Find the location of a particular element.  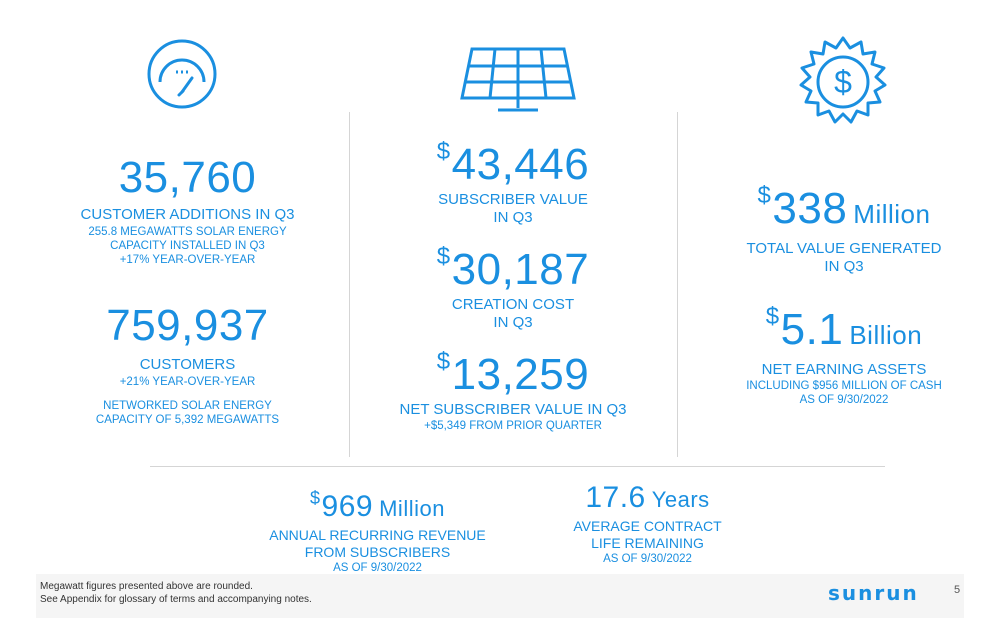

net-earning-assets-sub-line1: INCLUDING $956 MILLION OF CASH is located at coordinates (844, 386).